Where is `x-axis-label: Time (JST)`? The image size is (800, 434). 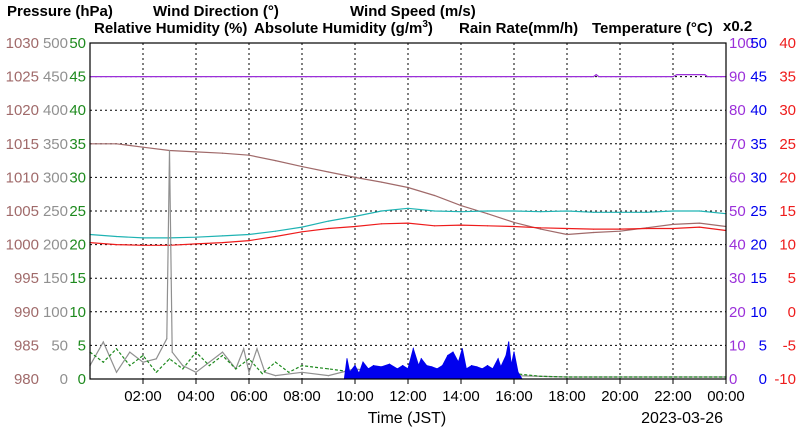
x-axis-label: Time (JST) is located at coordinates (407, 418).